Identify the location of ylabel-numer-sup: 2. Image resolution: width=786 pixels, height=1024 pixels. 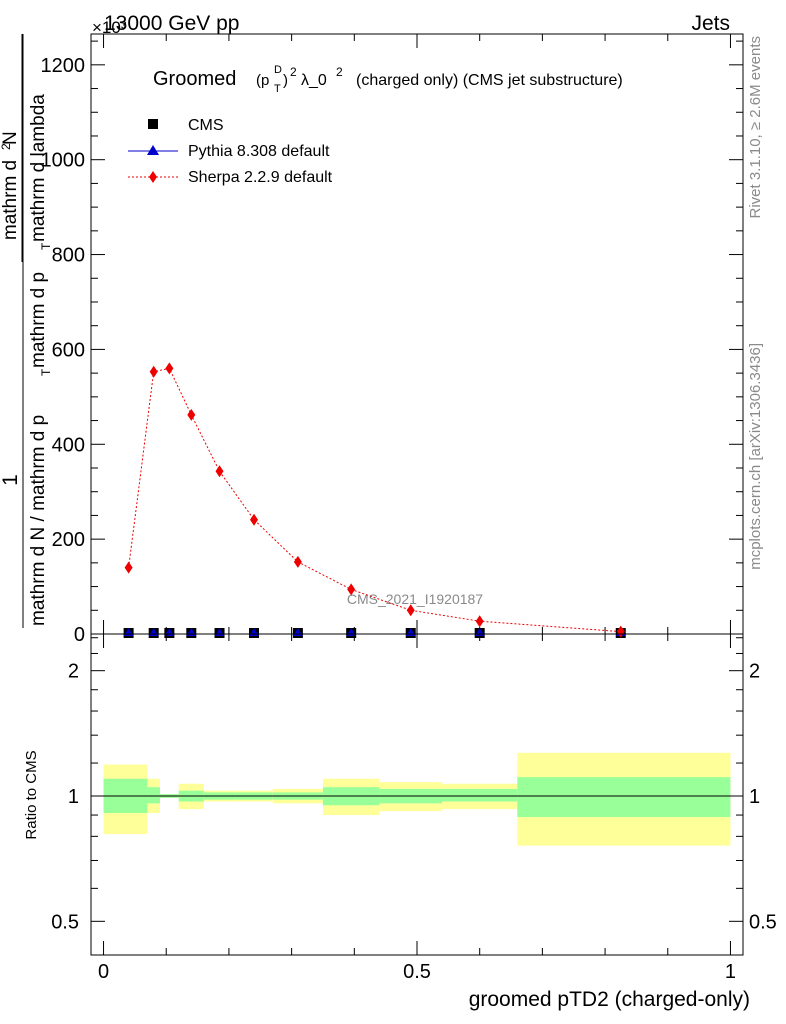
(6, 146).